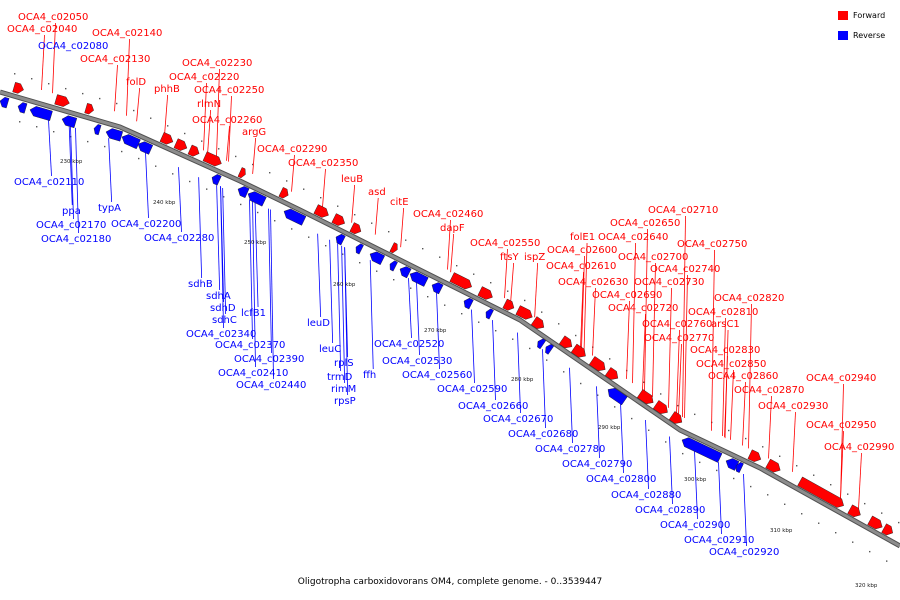 This screenshot has width=900, height=600. What do you see at coordinates (731, 364) in the screenshot?
I see `forward-gene-label-oca4-c02850: OCA4_c02850` at bounding box center [731, 364].